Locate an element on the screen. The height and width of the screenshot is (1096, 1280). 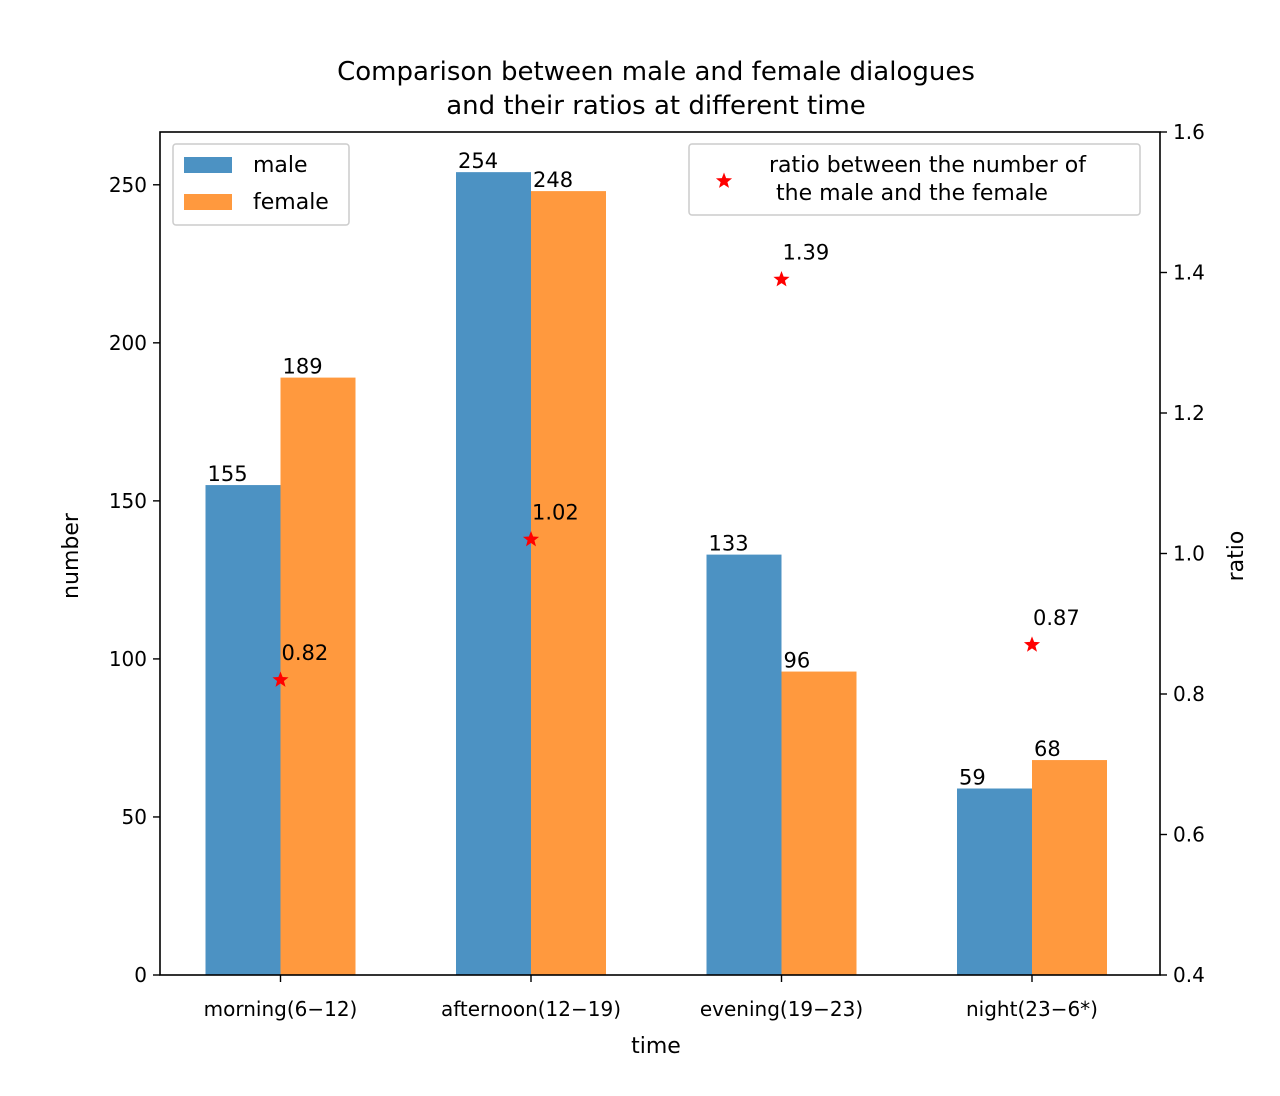
bar-value-label: 189 is located at coordinates (303, 367).